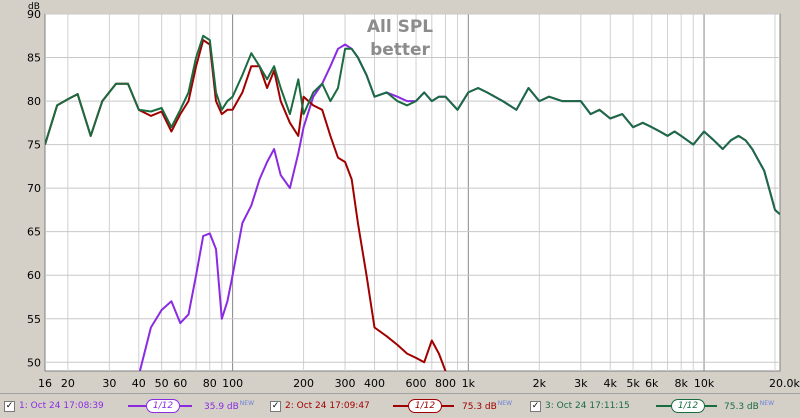 The image size is (800, 418). Describe the element at coordinates (741, 407) in the screenshot. I see `series-3-spl-value: 75.3 dB` at that location.